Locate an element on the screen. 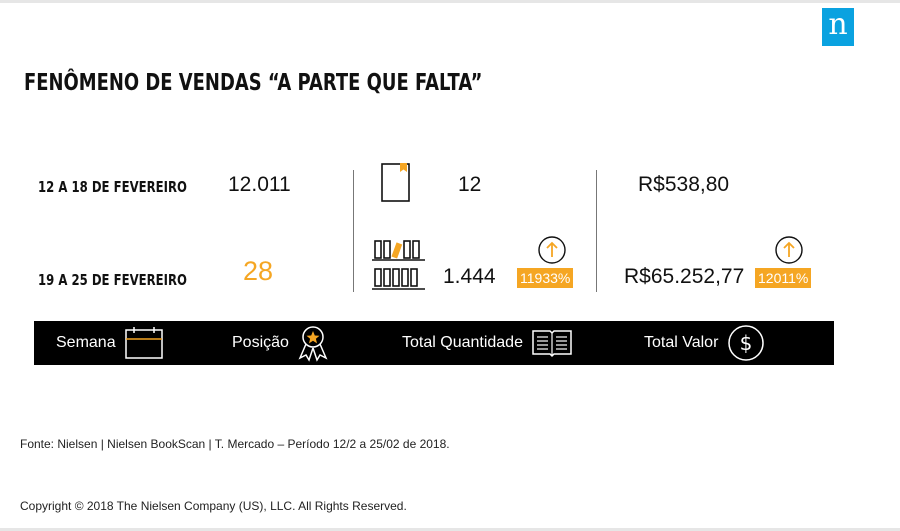 This screenshot has width=900, height=531. nielsen-logo: n is located at coordinates (838, 27).